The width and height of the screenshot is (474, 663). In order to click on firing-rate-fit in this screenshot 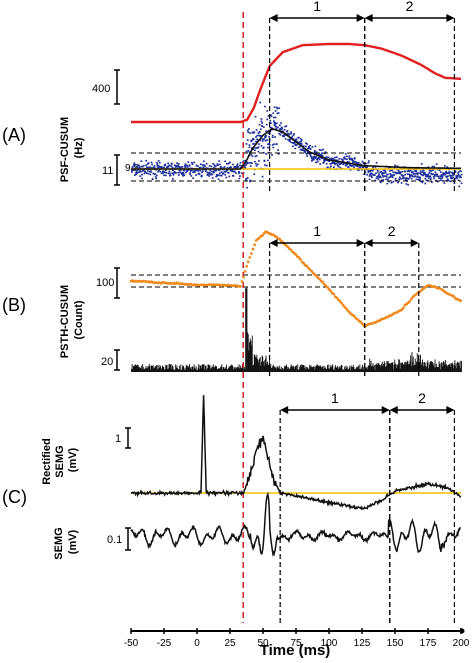, I will do `click(296, 148)`.